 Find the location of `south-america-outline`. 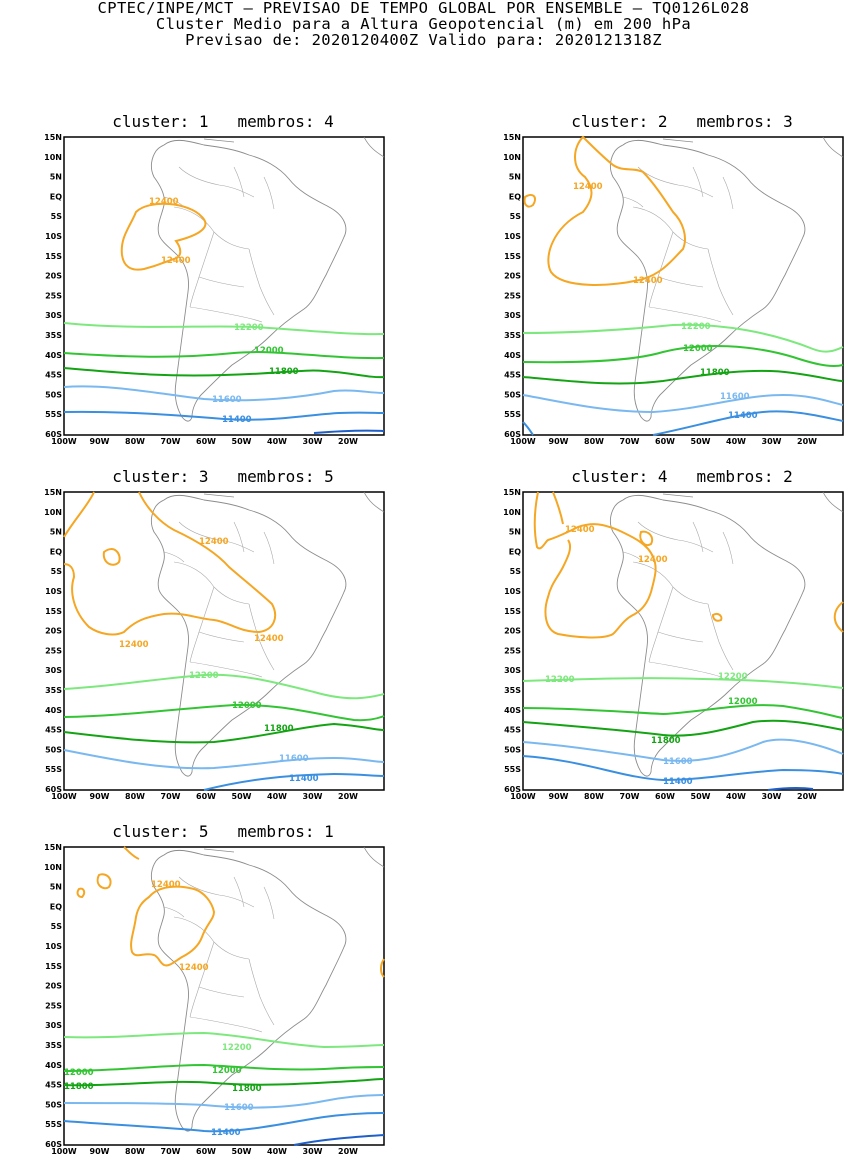

south-america-outline is located at coordinates (267, 634).